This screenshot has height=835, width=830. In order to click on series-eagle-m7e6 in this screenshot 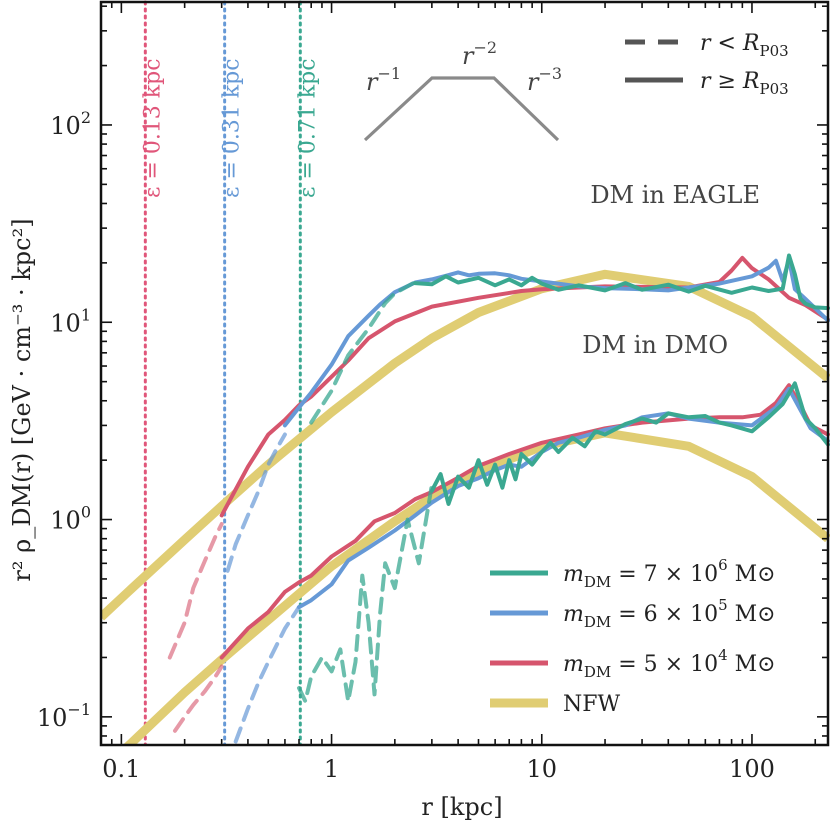, I will do `click(621, 282)`.